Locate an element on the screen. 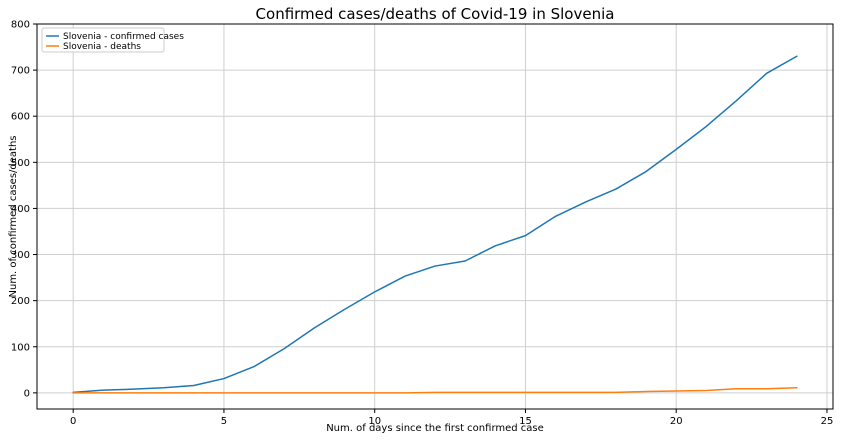 Image resolution: width=857 pixels, height=442 pixels. x-tick-label-5: 25 is located at coordinates (827, 421).